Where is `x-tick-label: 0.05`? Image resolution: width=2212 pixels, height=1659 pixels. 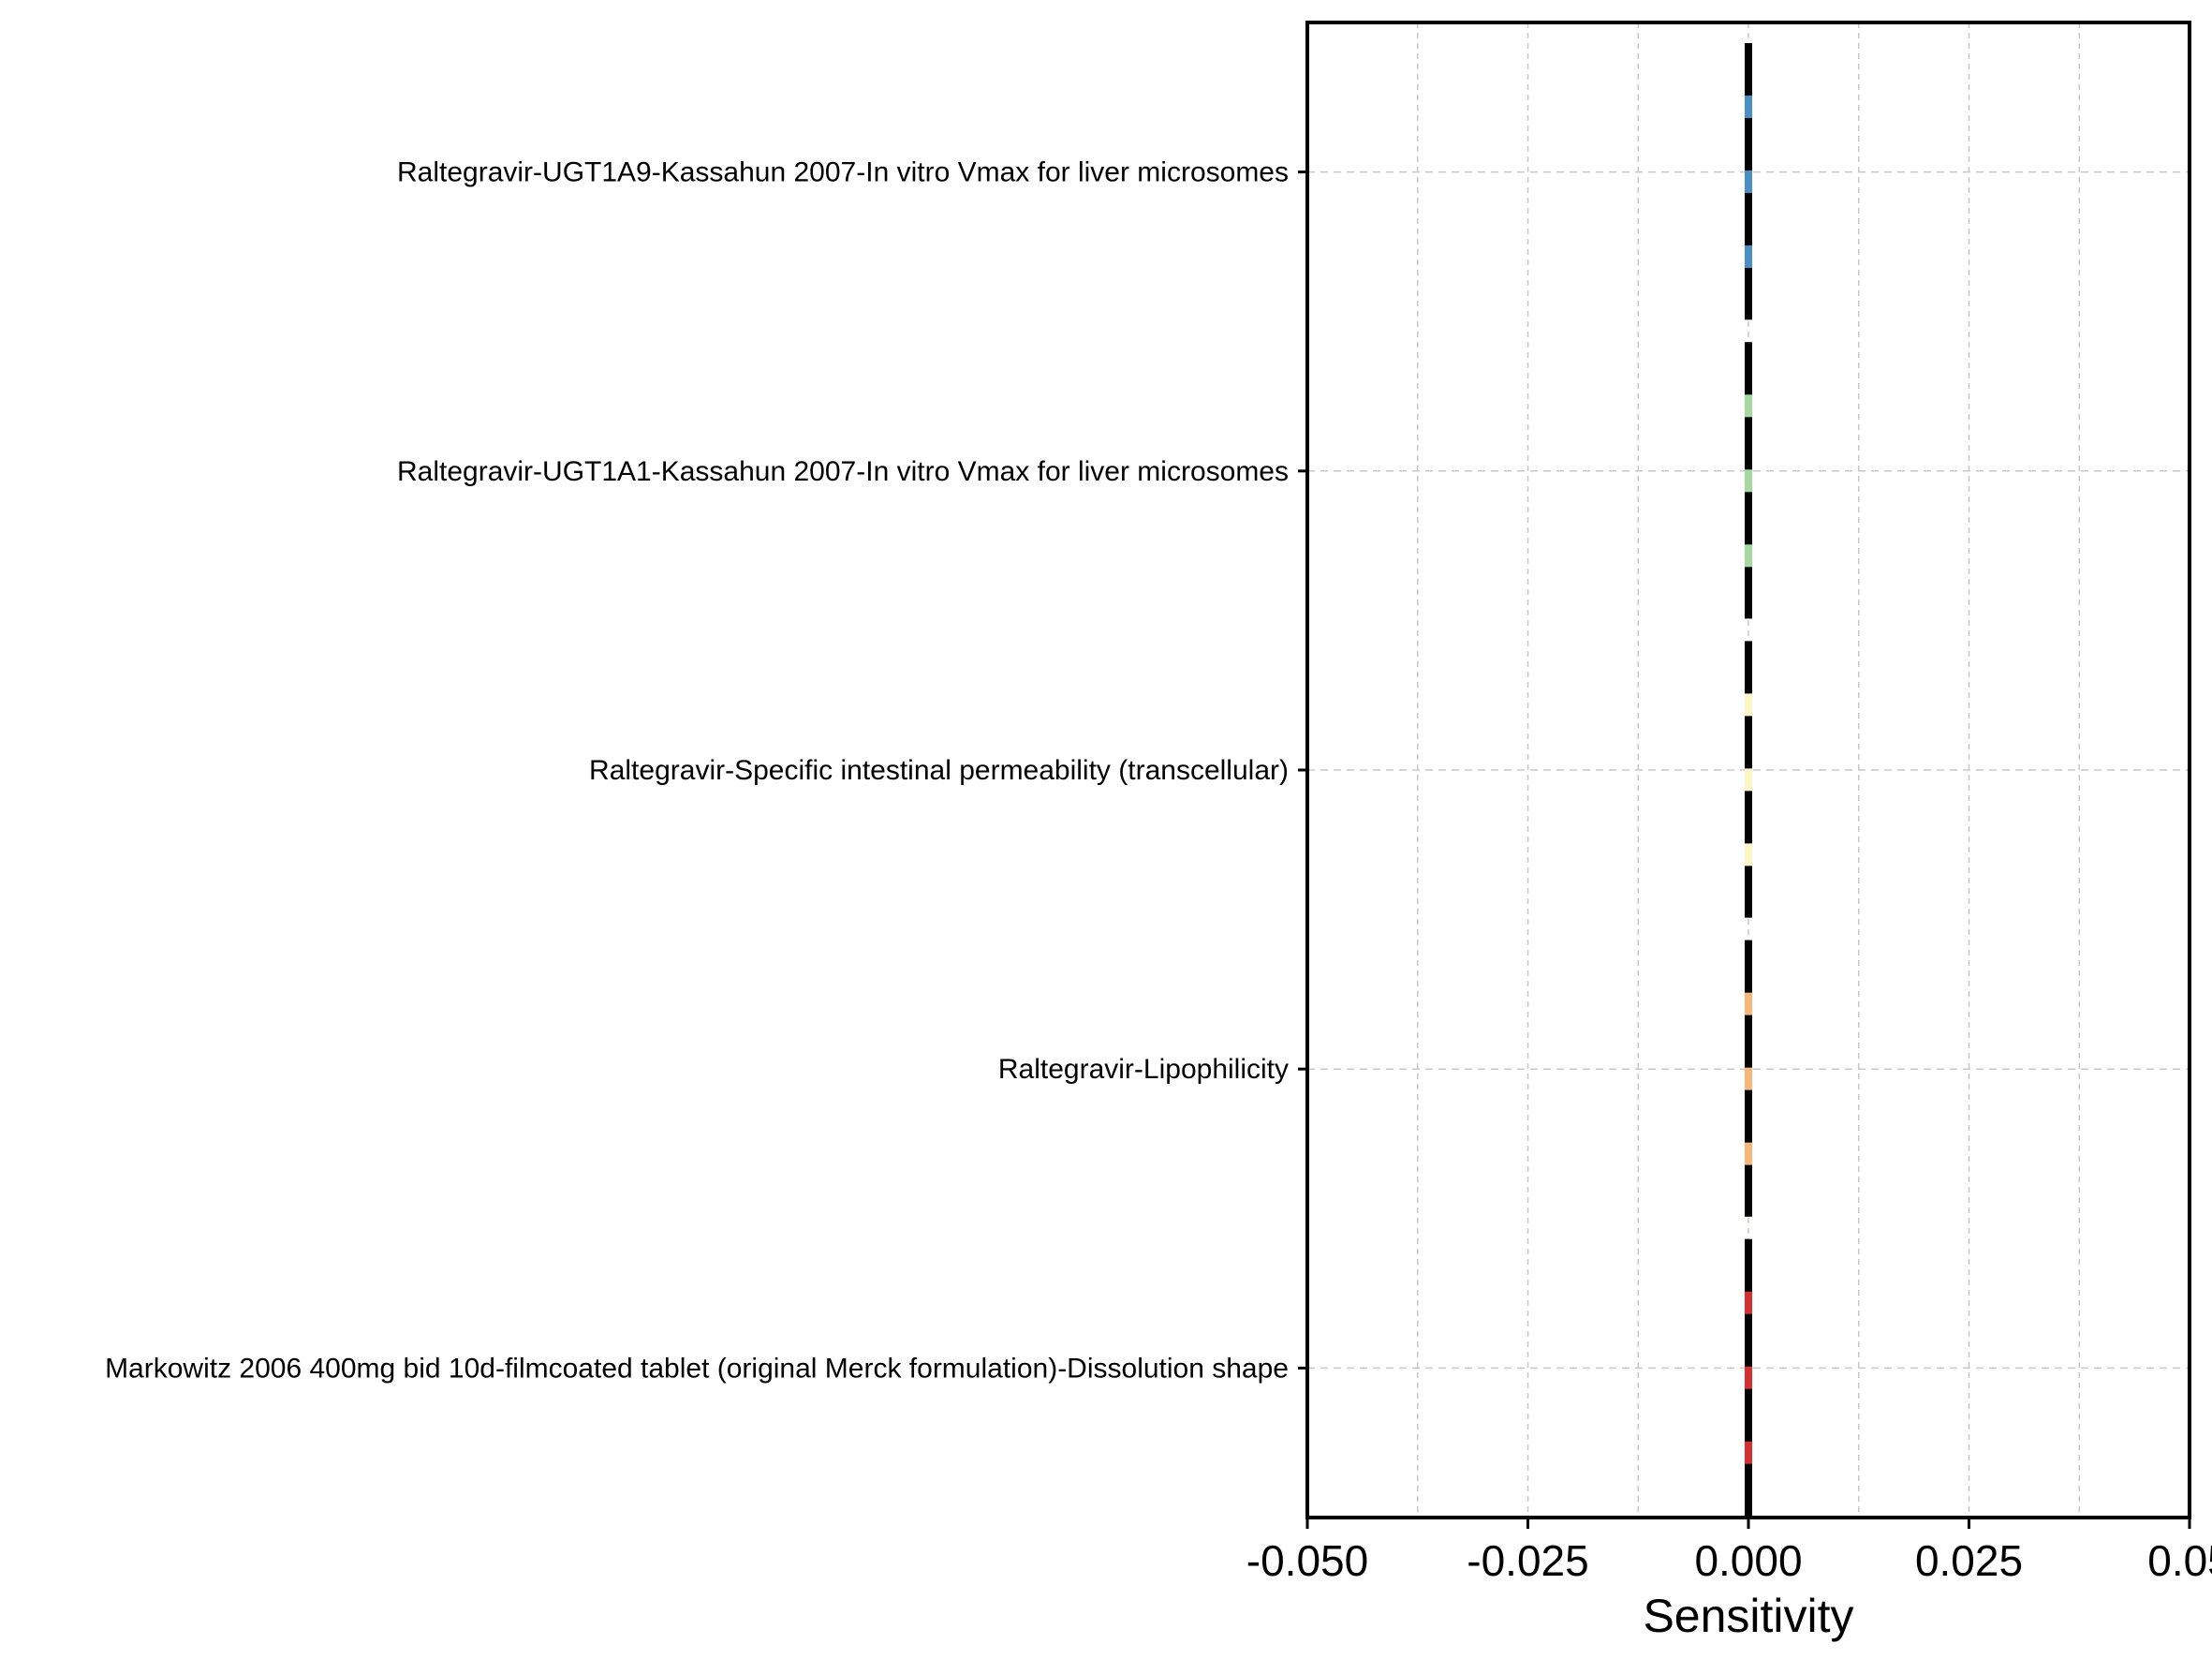
x-tick-label: 0.05 is located at coordinates (2180, 1561).